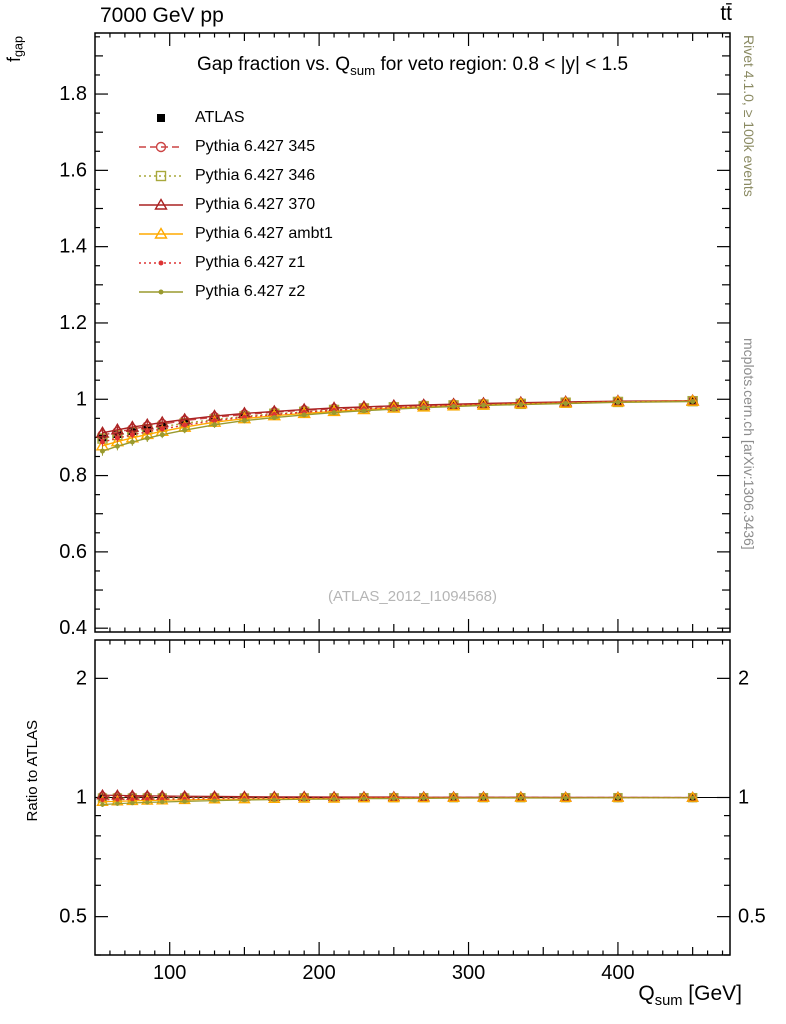  I want to click on svg-text: 0.6, so click(73, 552).